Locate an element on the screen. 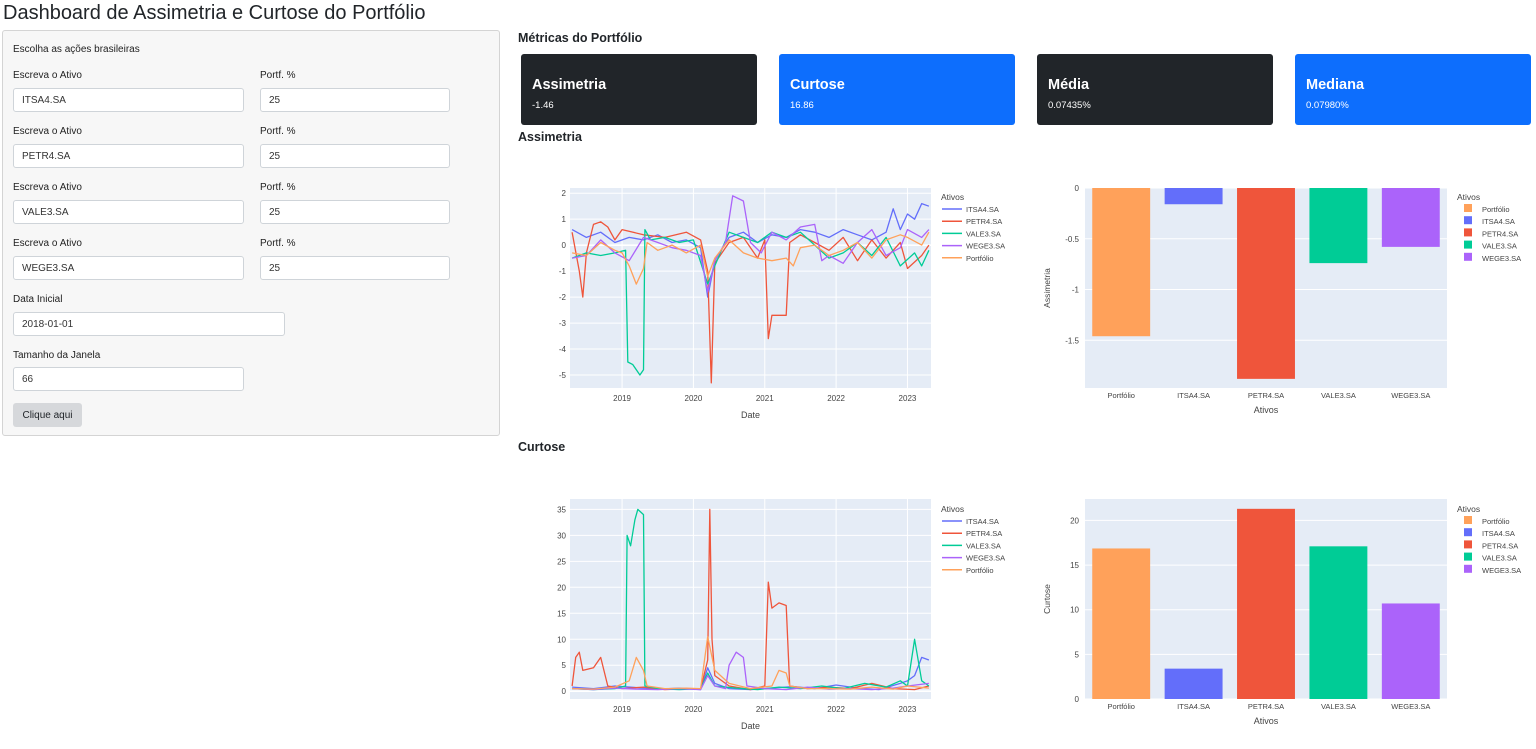  asset-label-2: Escreva o Ativo is located at coordinates (47, 131).